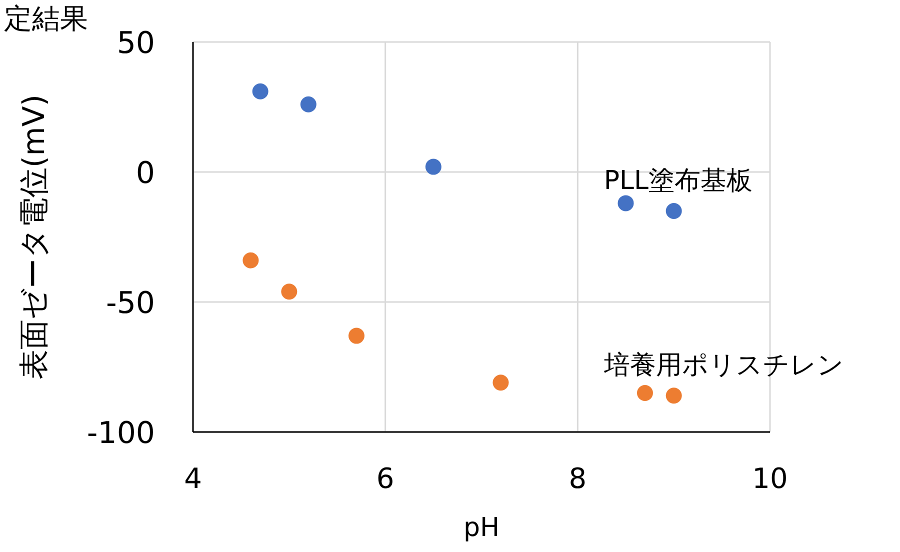 The image size is (900, 552). I want to click on xtick: 6, so click(385, 478).